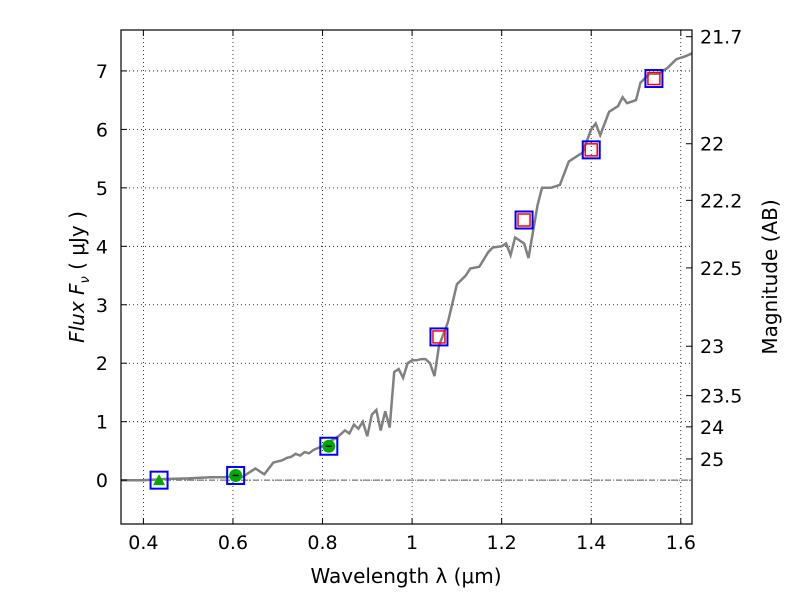 This screenshot has height=600, width=800. What do you see at coordinates (712, 145) in the screenshot?
I see `y2-tick-label: 22` at bounding box center [712, 145].